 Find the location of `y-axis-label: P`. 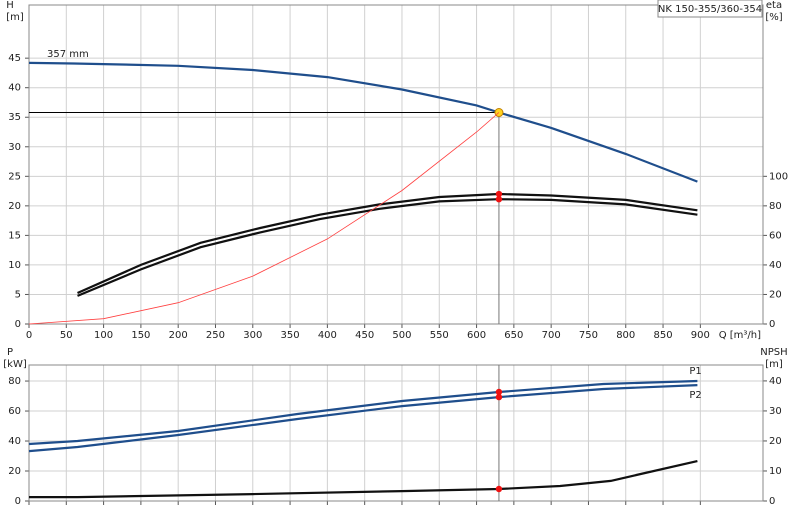

y-axis-label: P is located at coordinates (10, 352).